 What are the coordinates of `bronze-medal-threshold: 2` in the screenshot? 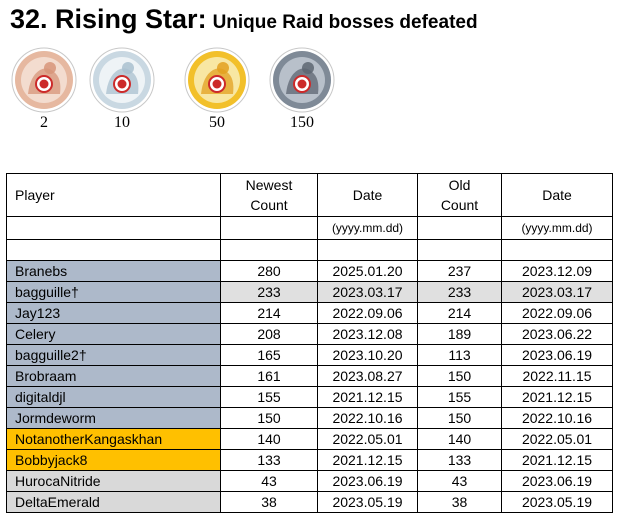 It's located at (44, 122).